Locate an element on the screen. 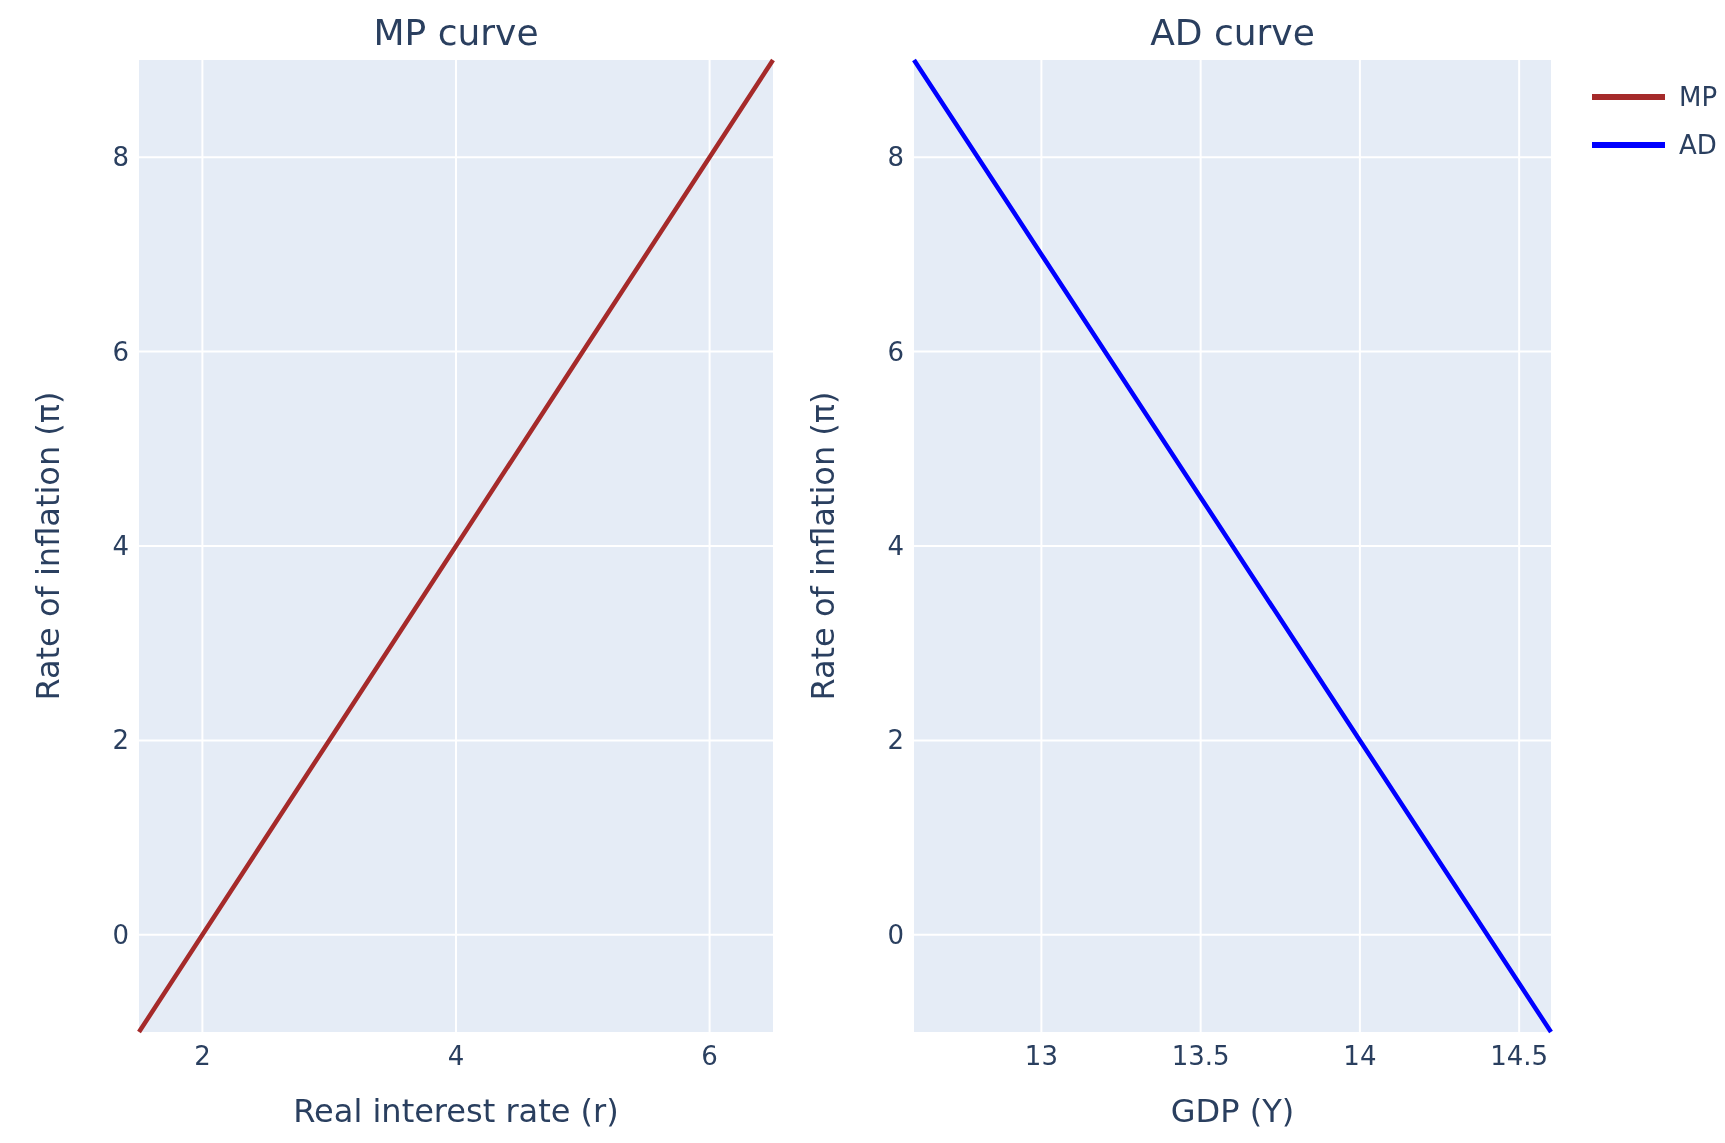  x-axis-title: Real interest rate (r) is located at coordinates (456, 1111).